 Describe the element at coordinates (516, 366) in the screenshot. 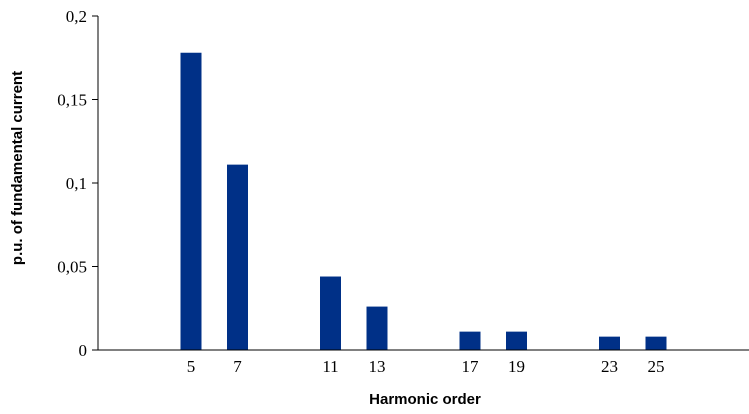

I see `x-tick-label: 19` at that location.